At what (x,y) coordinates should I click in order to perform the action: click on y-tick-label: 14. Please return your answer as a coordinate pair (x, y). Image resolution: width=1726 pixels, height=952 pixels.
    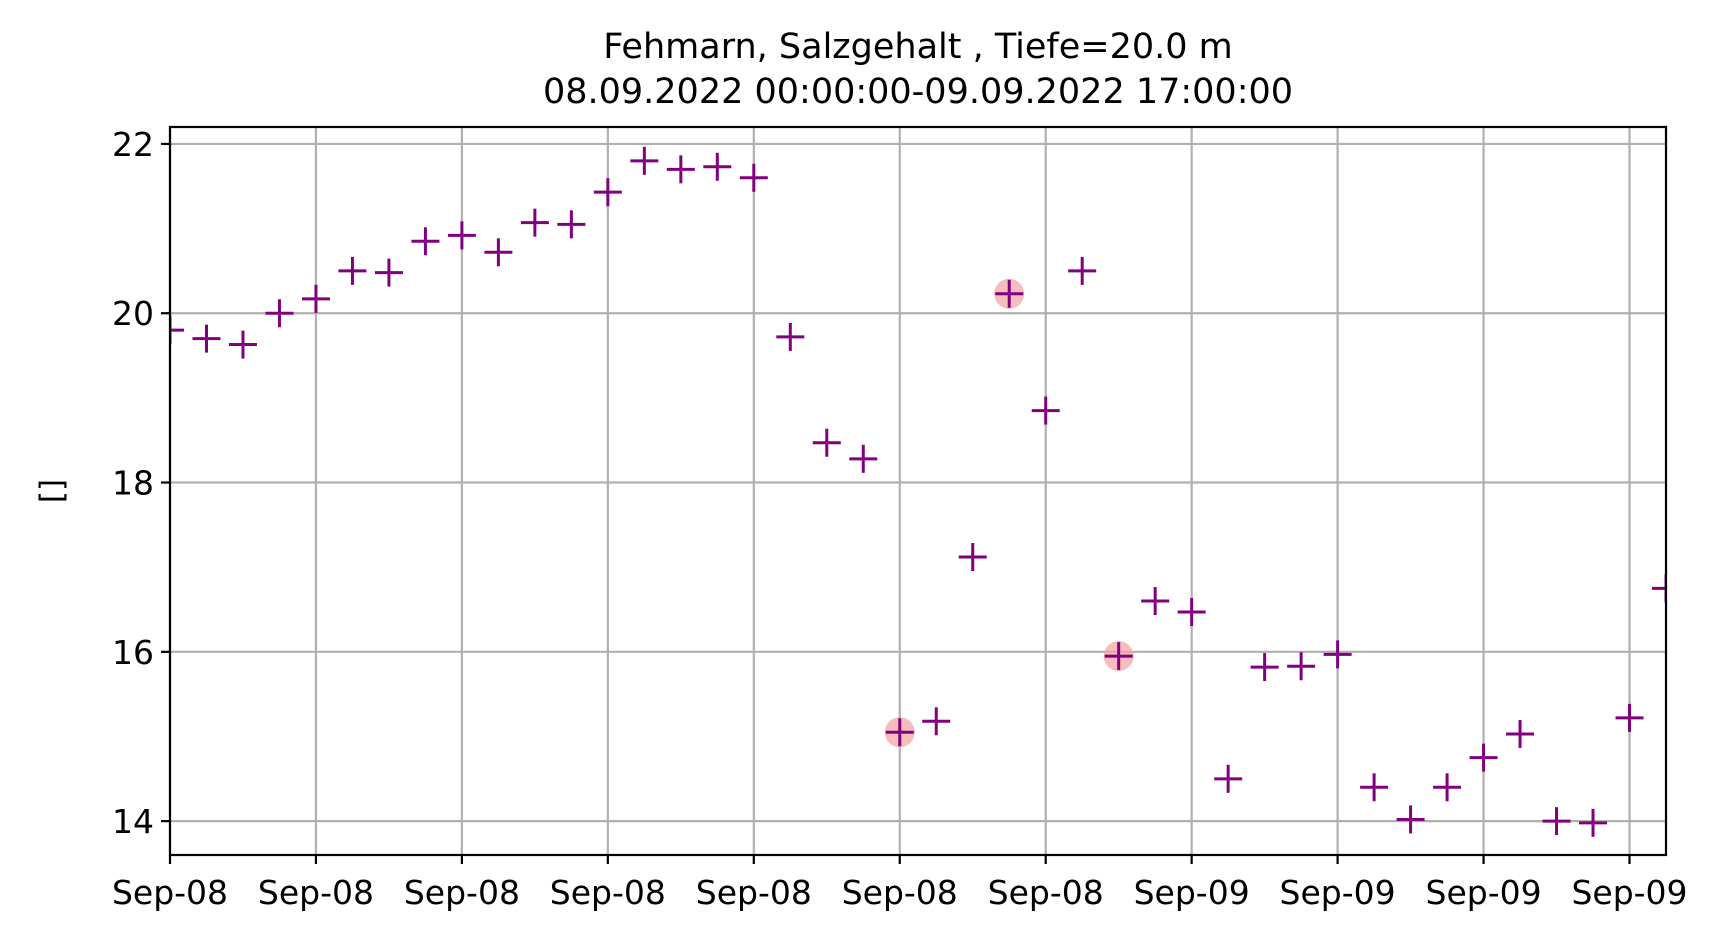
    Looking at the image, I should click on (133, 821).